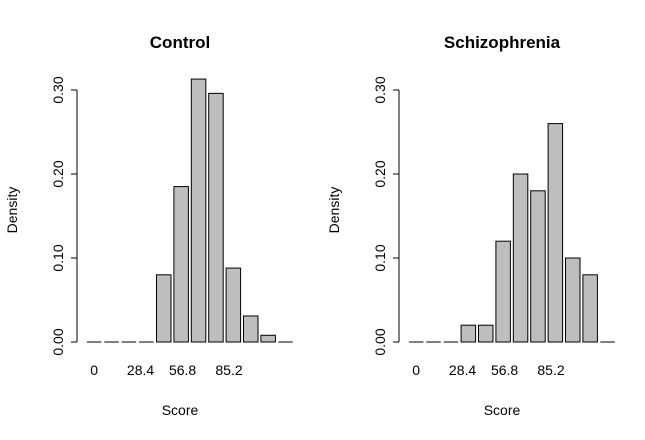  What do you see at coordinates (180, 42) in the screenshot?
I see `chart-title: Control` at bounding box center [180, 42].